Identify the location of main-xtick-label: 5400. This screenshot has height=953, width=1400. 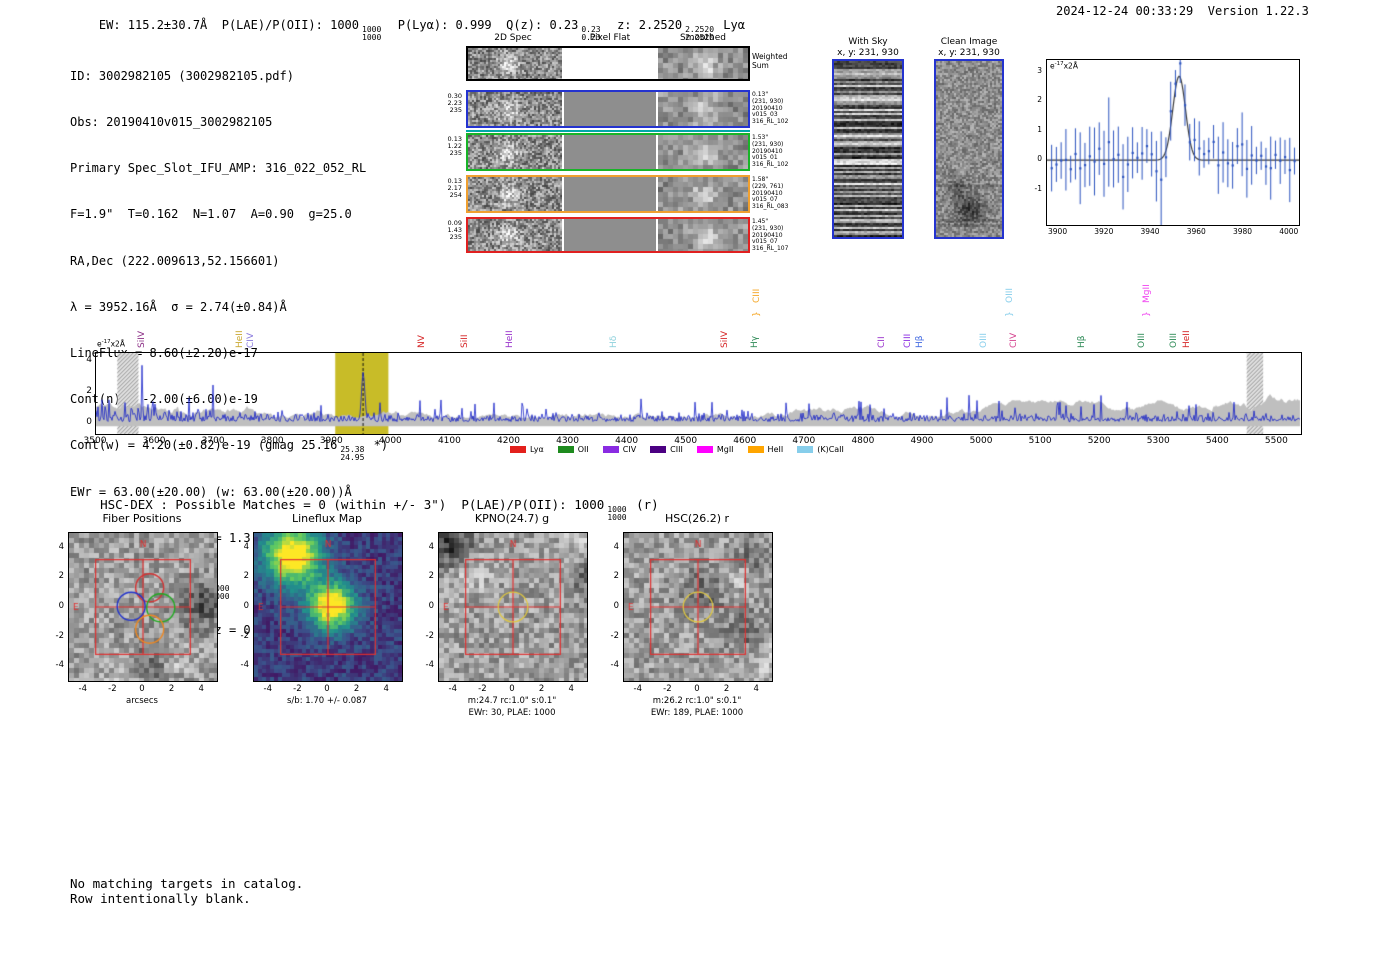
(1217, 441).